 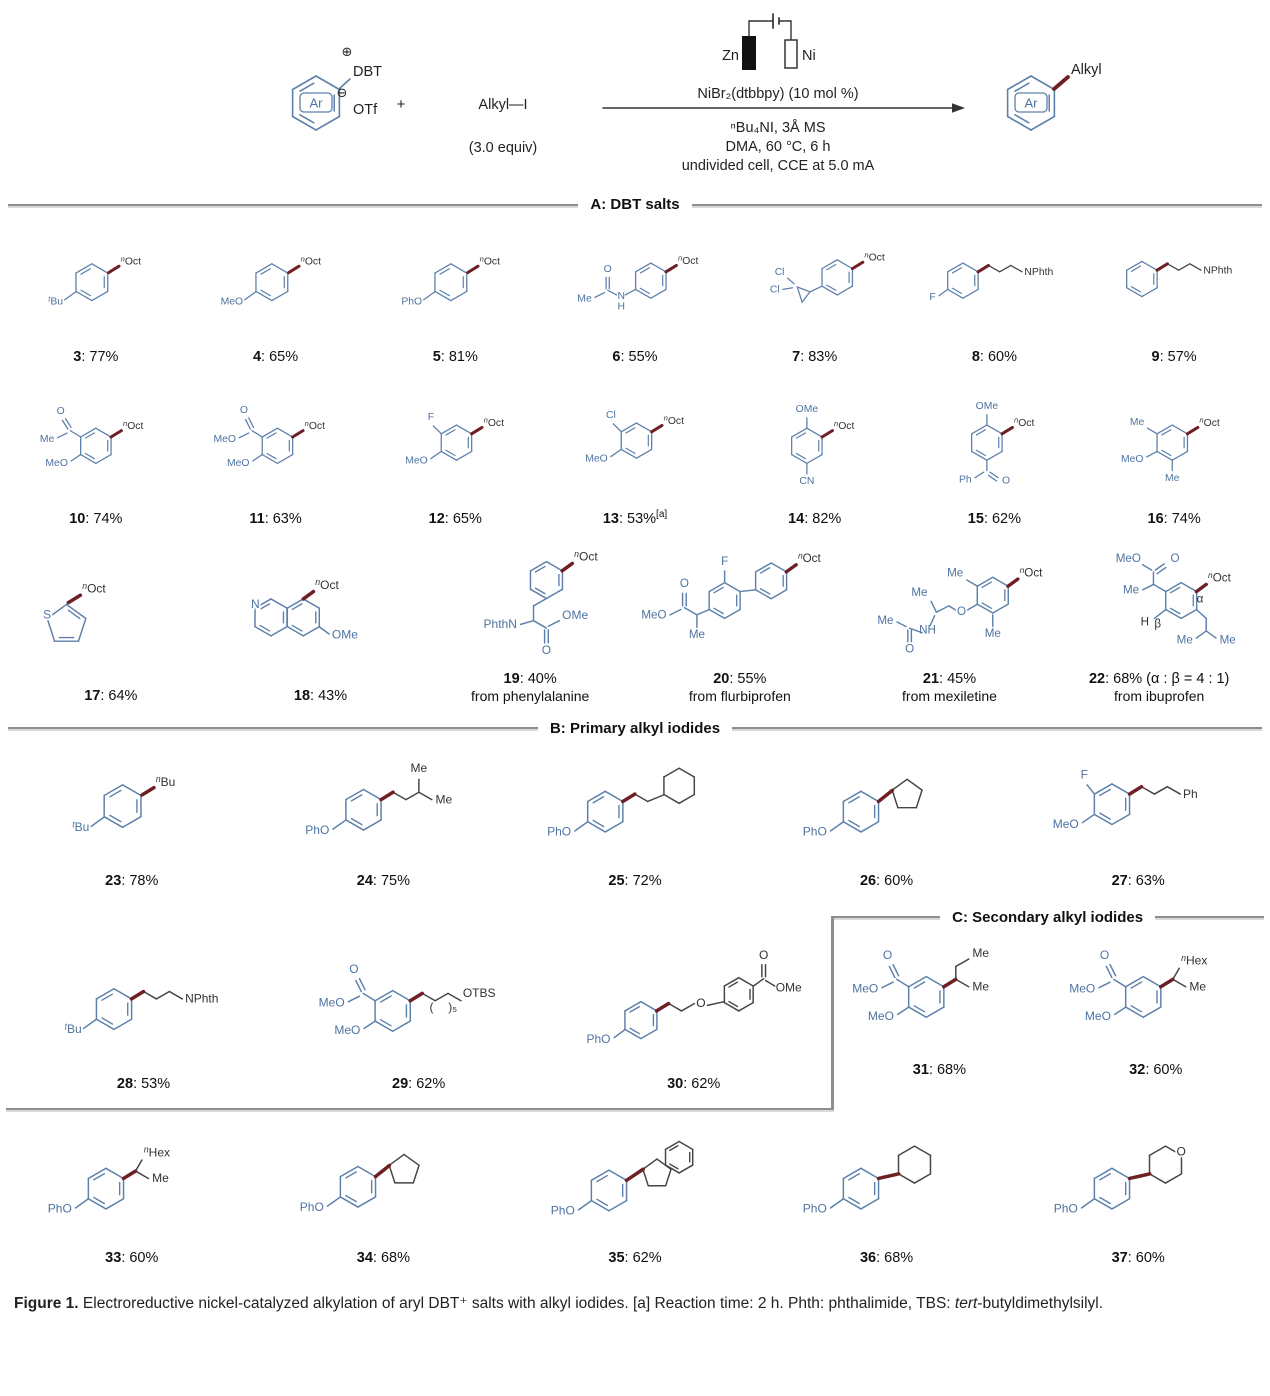 I want to click on compound-7-label: 7: 83%, so click(x=815, y=357).